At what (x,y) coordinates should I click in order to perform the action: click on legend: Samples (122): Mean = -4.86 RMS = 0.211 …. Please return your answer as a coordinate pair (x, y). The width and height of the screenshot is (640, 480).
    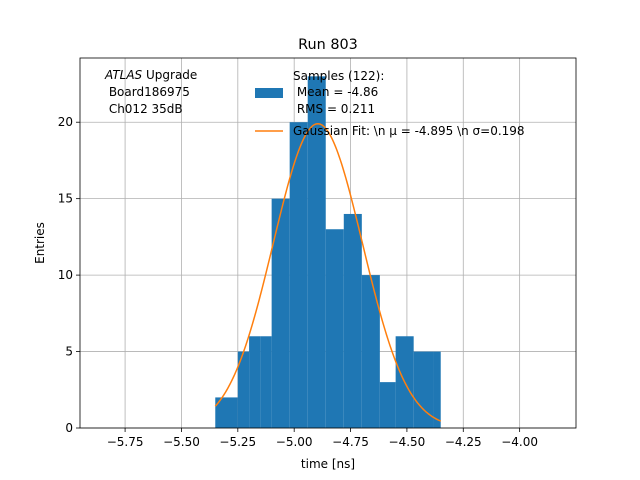
    Looking at the image, I should click on (390, 103).